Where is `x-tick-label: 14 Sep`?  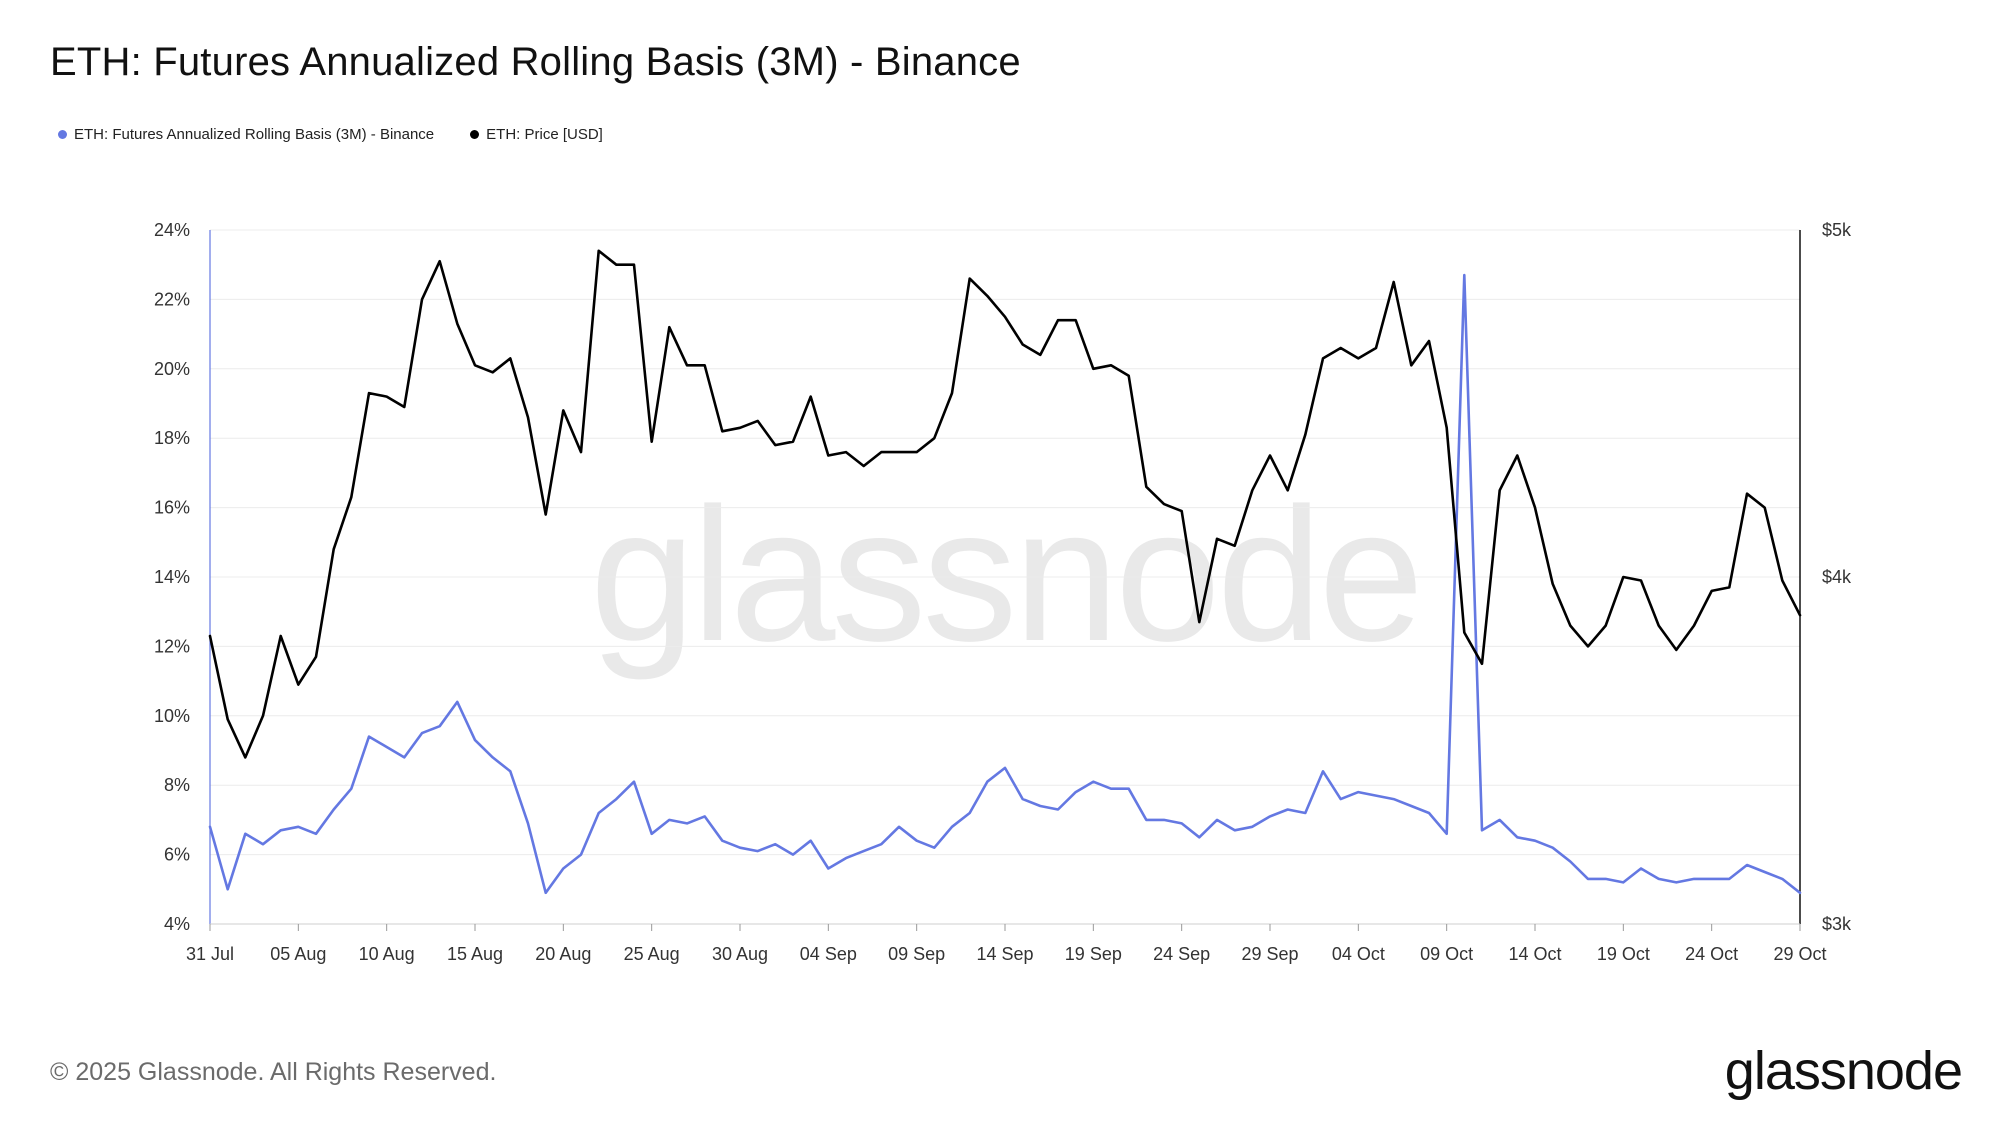 x-tick-label: 14 Sep is located at coordinates (1004, 954).